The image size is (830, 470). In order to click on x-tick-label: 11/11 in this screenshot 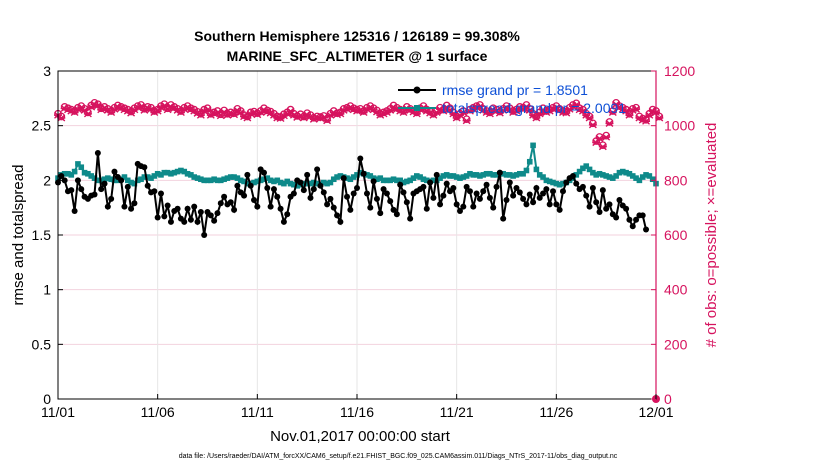, I will do `click(257, 412)`.